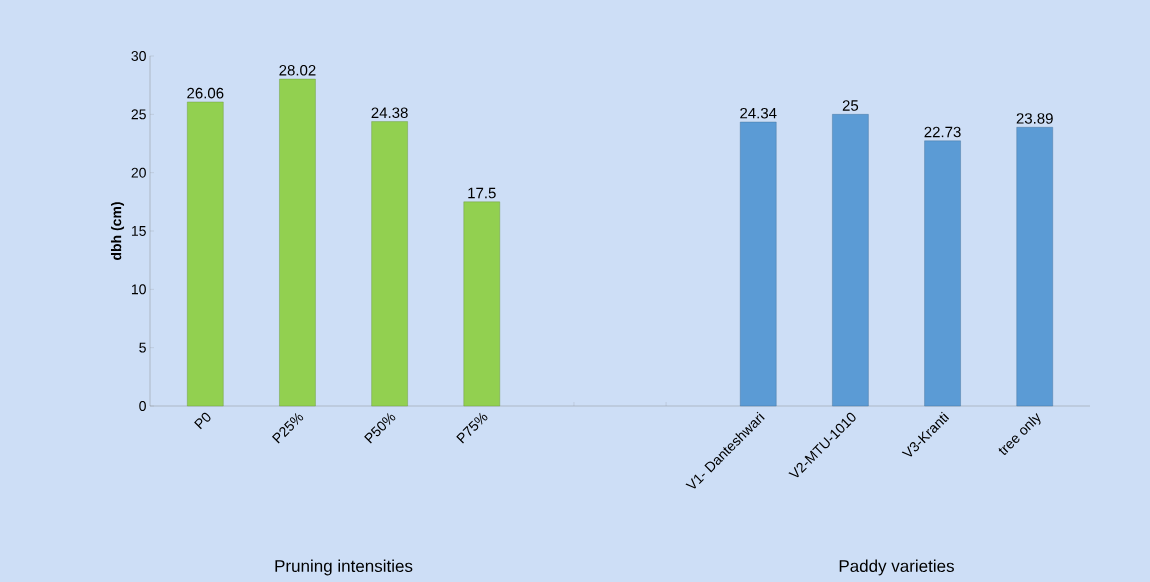 The width and height of the screenshot is (1150, 582). I want to click on data-label: 25, so click(850, 105).